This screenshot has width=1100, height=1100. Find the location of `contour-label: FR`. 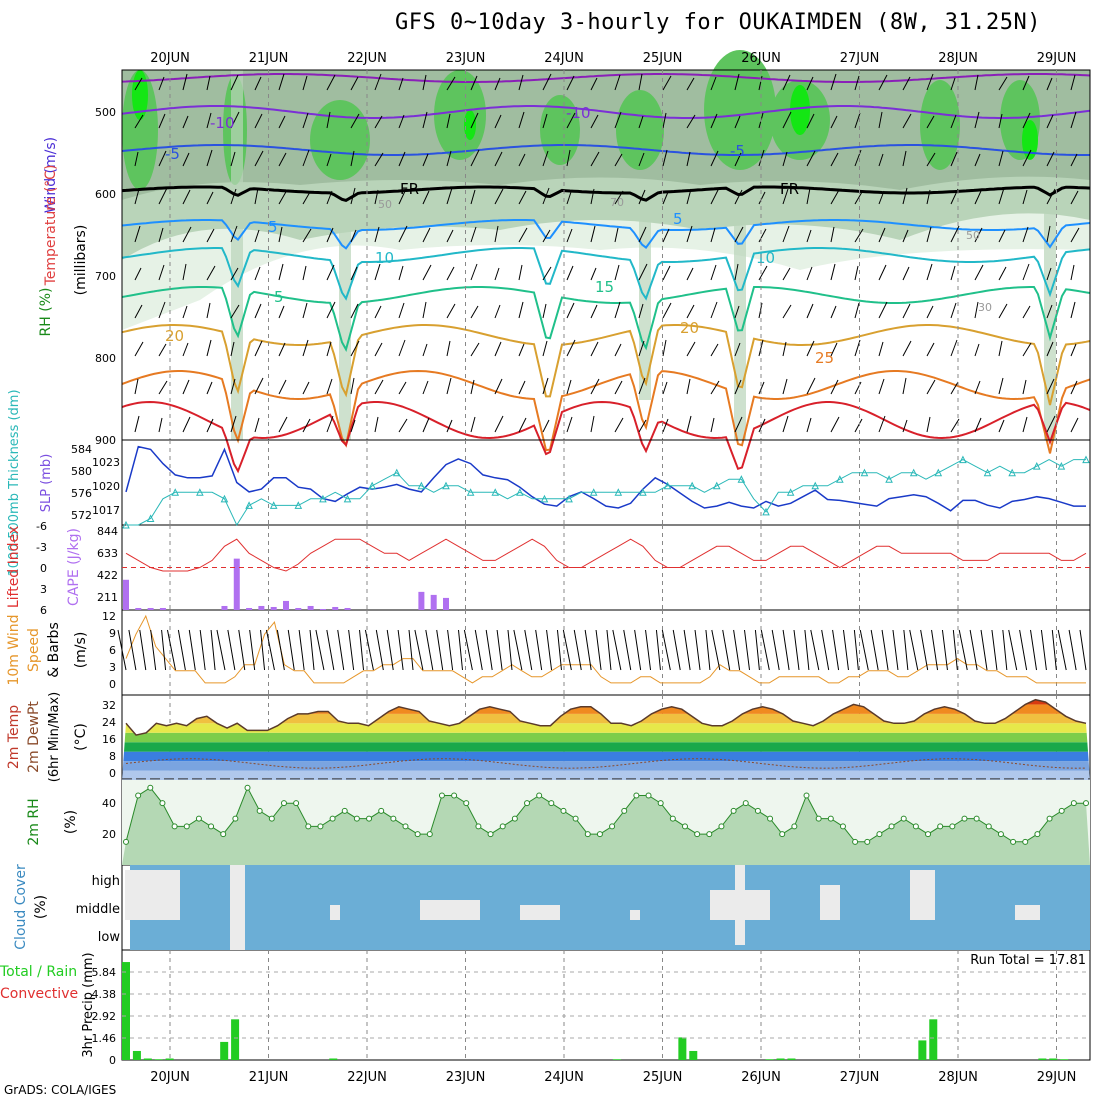

contour-label: FR is located at coordinates (789, 189).